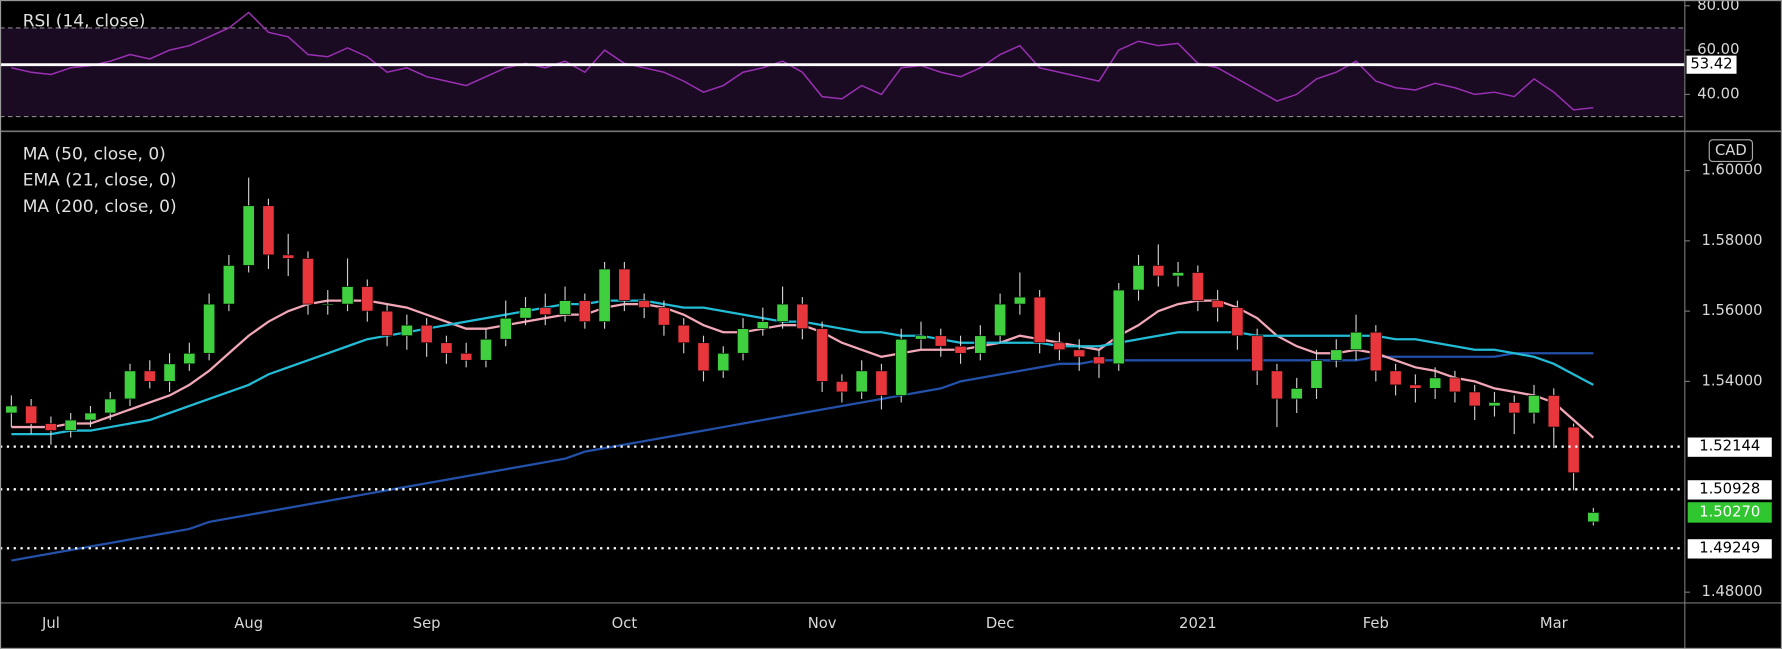  I want to click on last-price-label: 1.50270, so click(1729, 511).